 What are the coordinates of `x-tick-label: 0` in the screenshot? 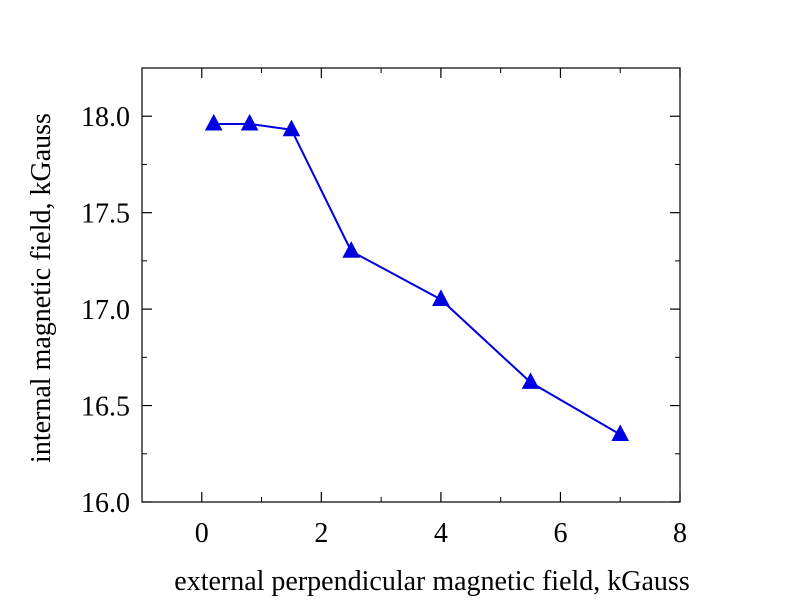 It's located at (202, 533).